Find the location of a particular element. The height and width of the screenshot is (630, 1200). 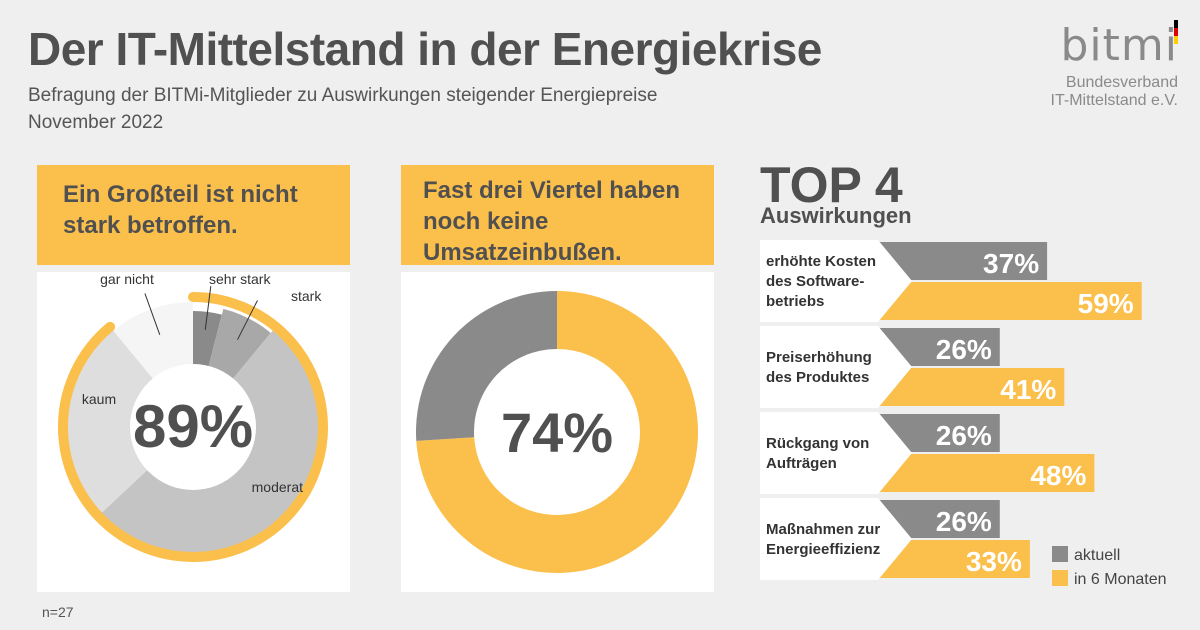

slice-kaum is located at coordinates (128, 421).